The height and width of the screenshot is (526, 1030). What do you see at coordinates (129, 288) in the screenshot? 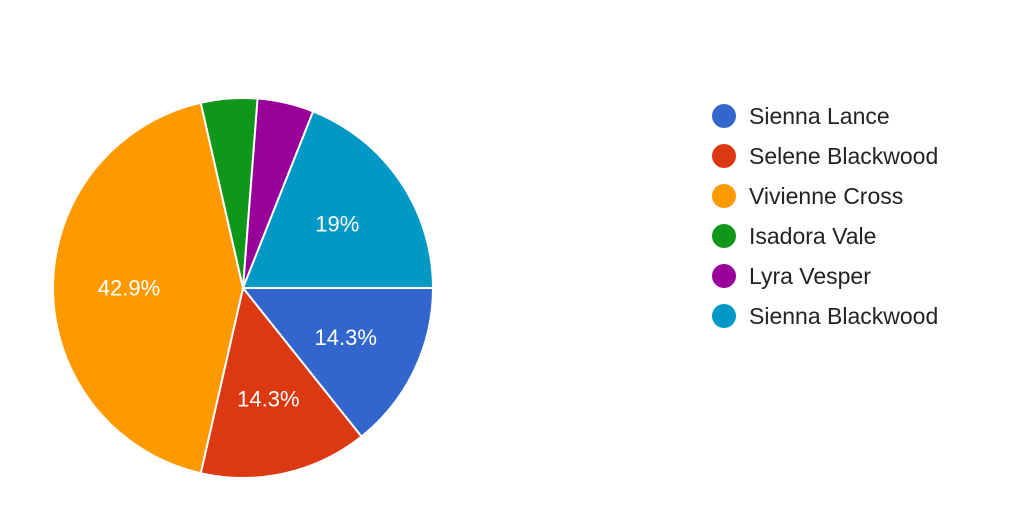
I see `slice-label-vivienne-cross: 42.9%` at bounding box center [129, 288].